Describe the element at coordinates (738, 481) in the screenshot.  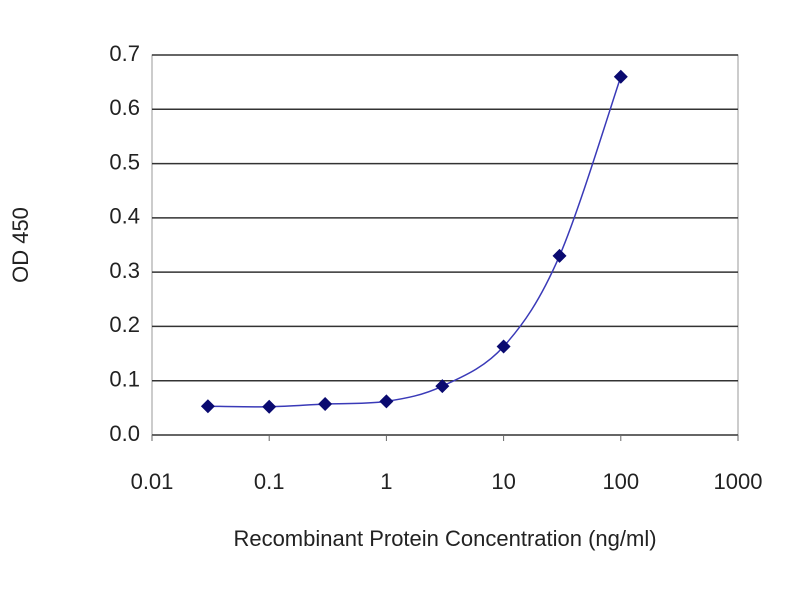
I see `x-tick-label: 1000` at that location.